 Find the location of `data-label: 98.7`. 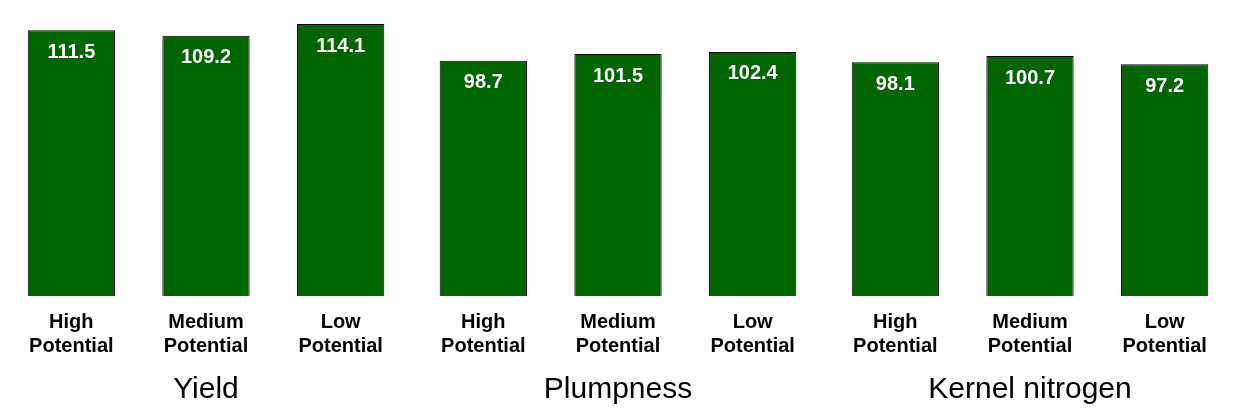

data-label: 98.7 is located at coordinates (483, 81).